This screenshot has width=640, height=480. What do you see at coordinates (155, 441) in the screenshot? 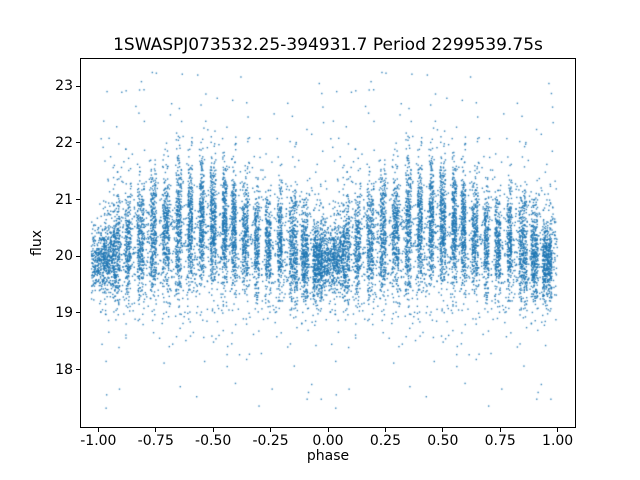
I see `x-tick-label: -0.75` at bounding box center [155, 441].